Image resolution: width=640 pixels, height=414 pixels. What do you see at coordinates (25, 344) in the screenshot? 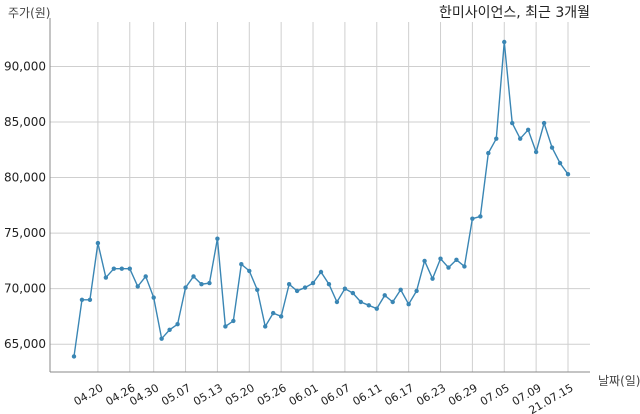
I see `y-tick-label: 65,000` at bounding box center [25, 344].